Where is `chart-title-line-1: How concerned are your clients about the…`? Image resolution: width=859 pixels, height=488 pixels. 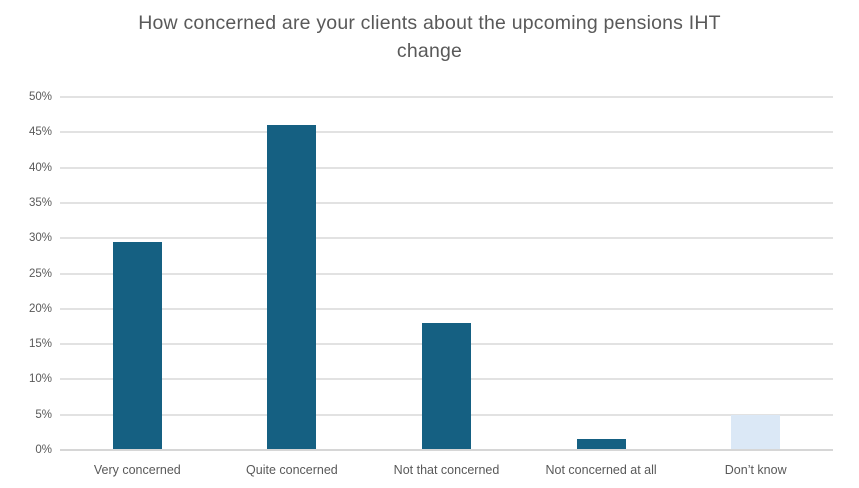 chart-title-line-1: How concerned are your clients about the… is located at coordinates (429, 23).